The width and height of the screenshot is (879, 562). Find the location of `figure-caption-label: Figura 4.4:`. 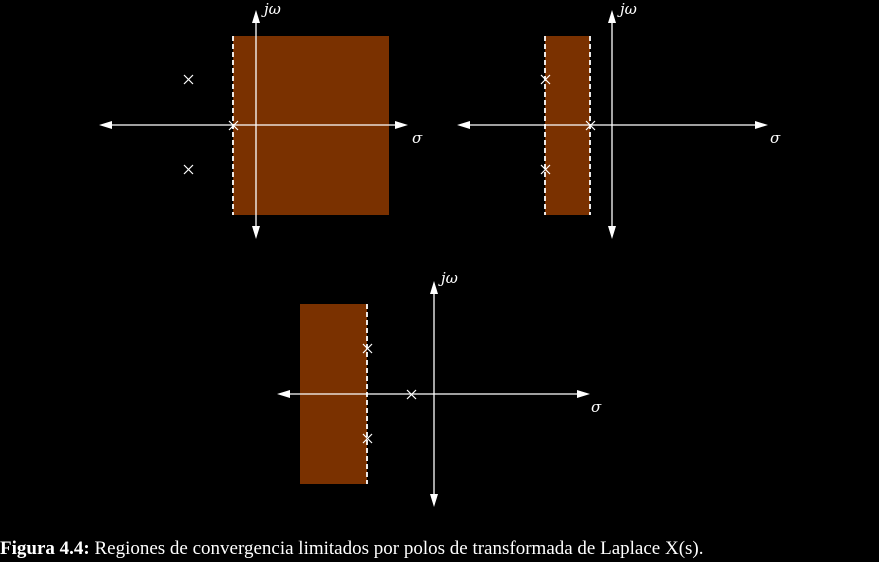

figure-caption-label: Figura 4.4: is located at coordinates (45, 548).